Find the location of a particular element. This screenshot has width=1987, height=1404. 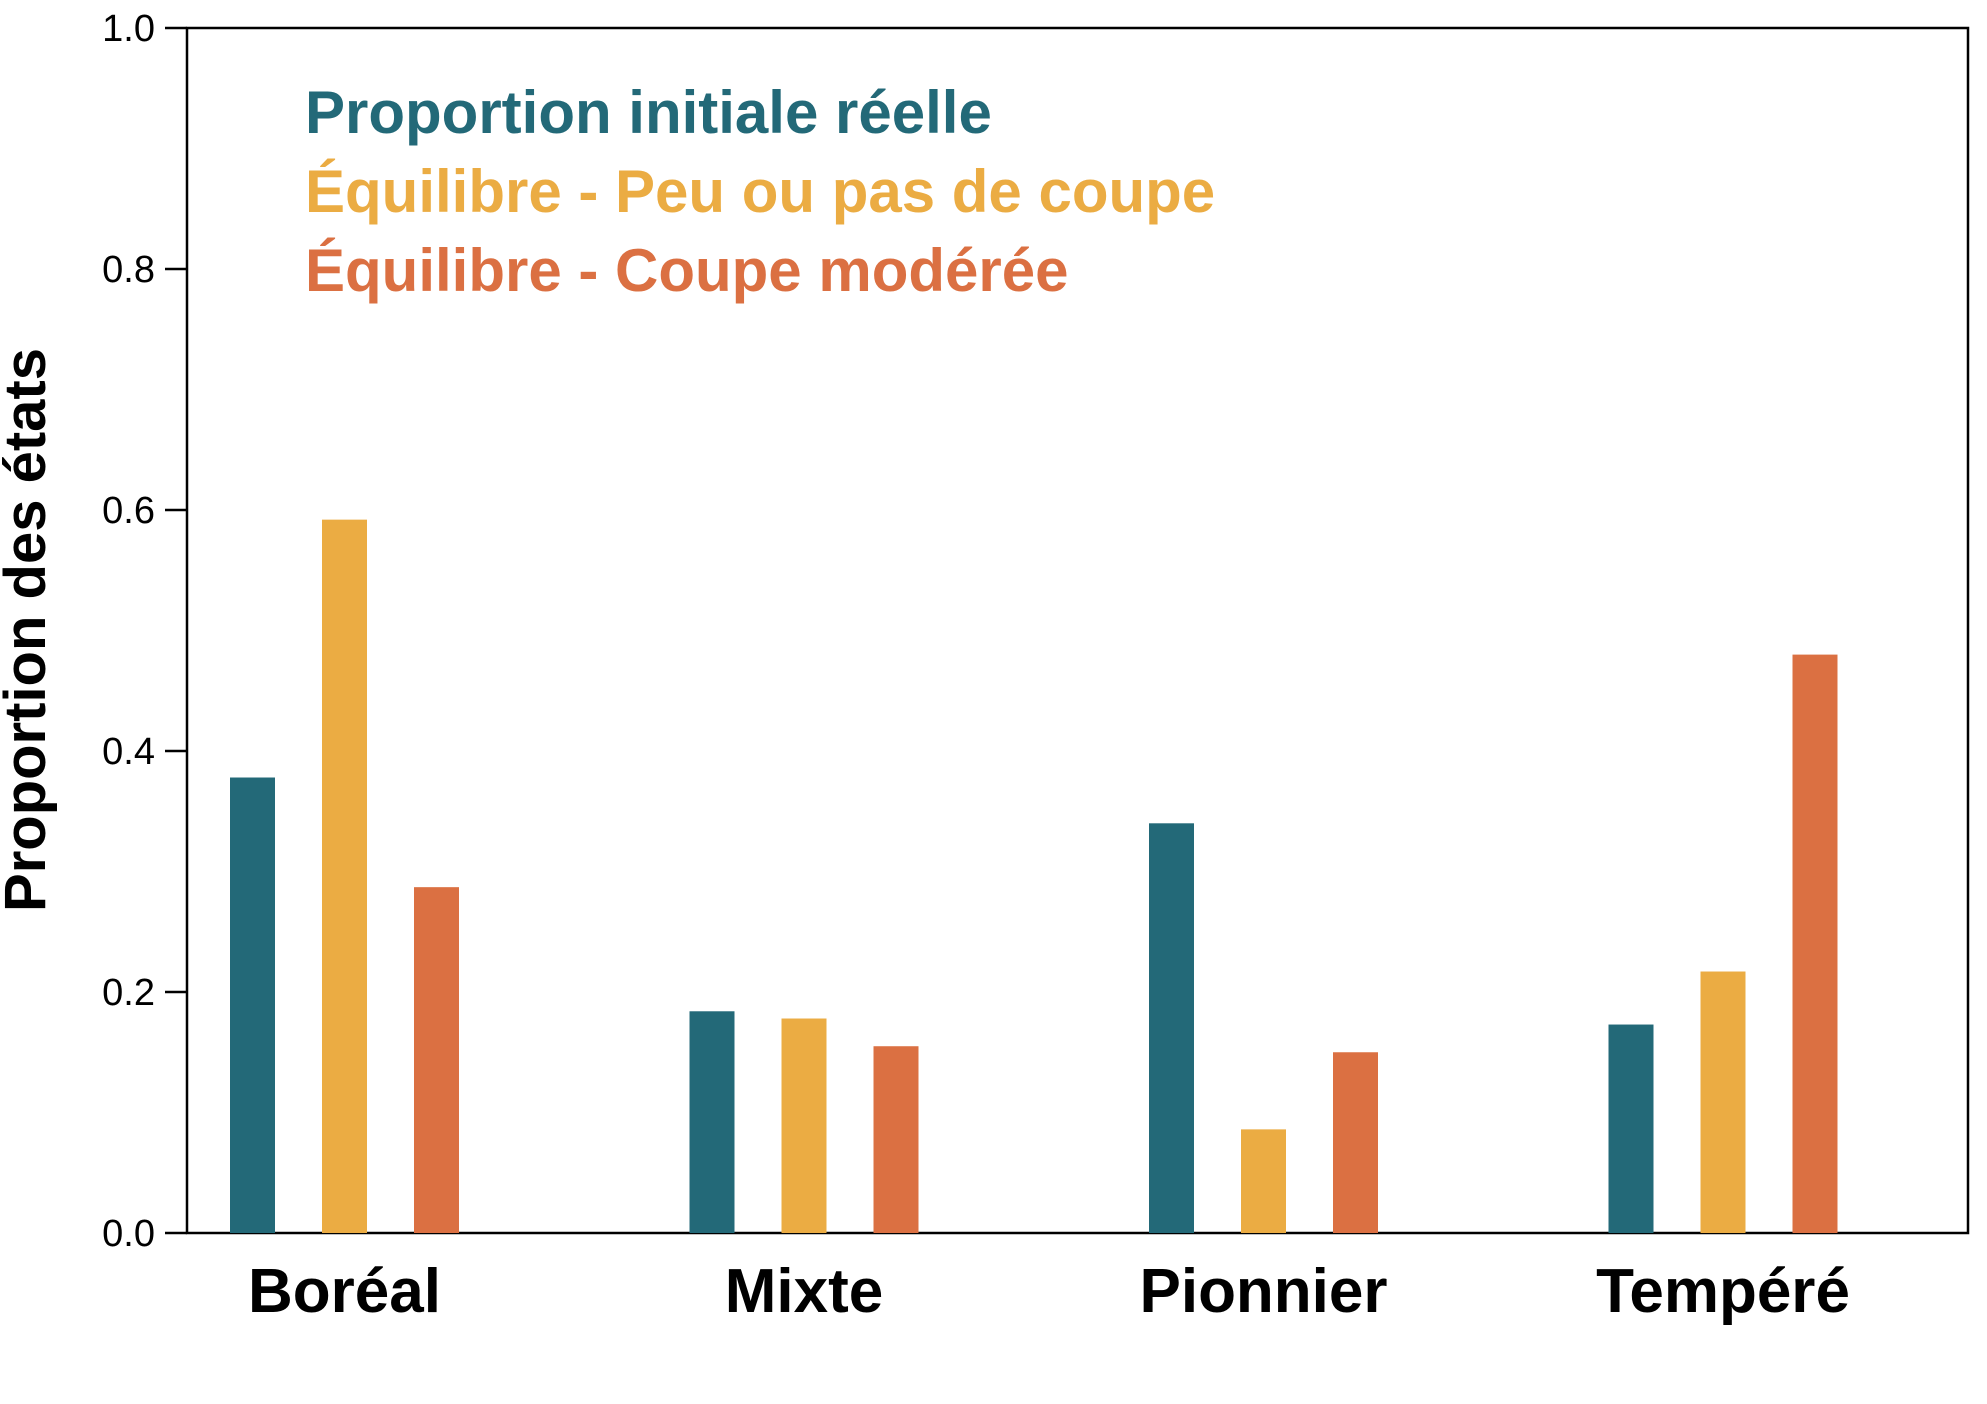

y-tick-label: 0.6 is located at coordinates (128, 511).